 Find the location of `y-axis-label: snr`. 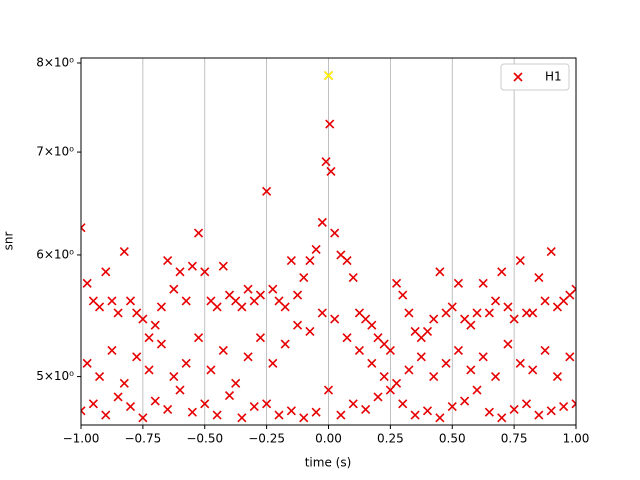

y-axis-label: snr is located at coordinates (9, 241).